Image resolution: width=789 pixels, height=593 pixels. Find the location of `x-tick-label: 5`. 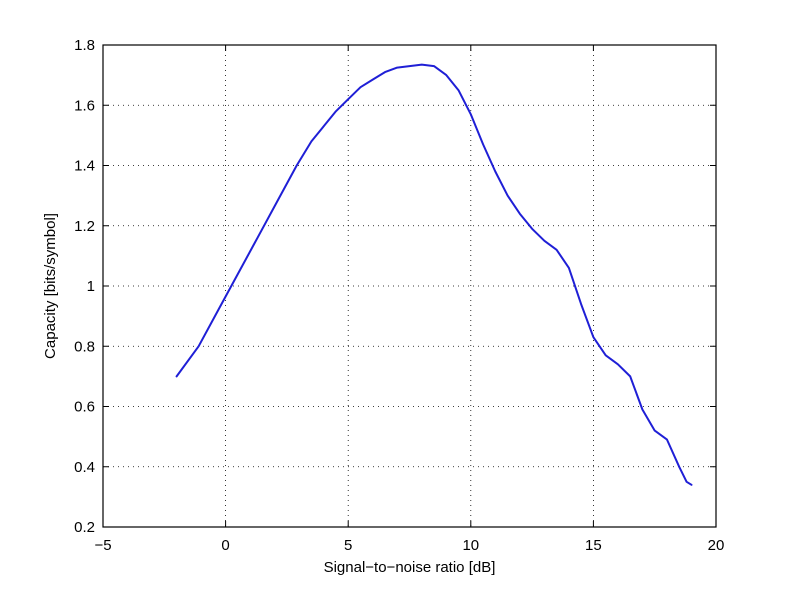

x-tick-label: 5 is located at coordinates (348, 545).